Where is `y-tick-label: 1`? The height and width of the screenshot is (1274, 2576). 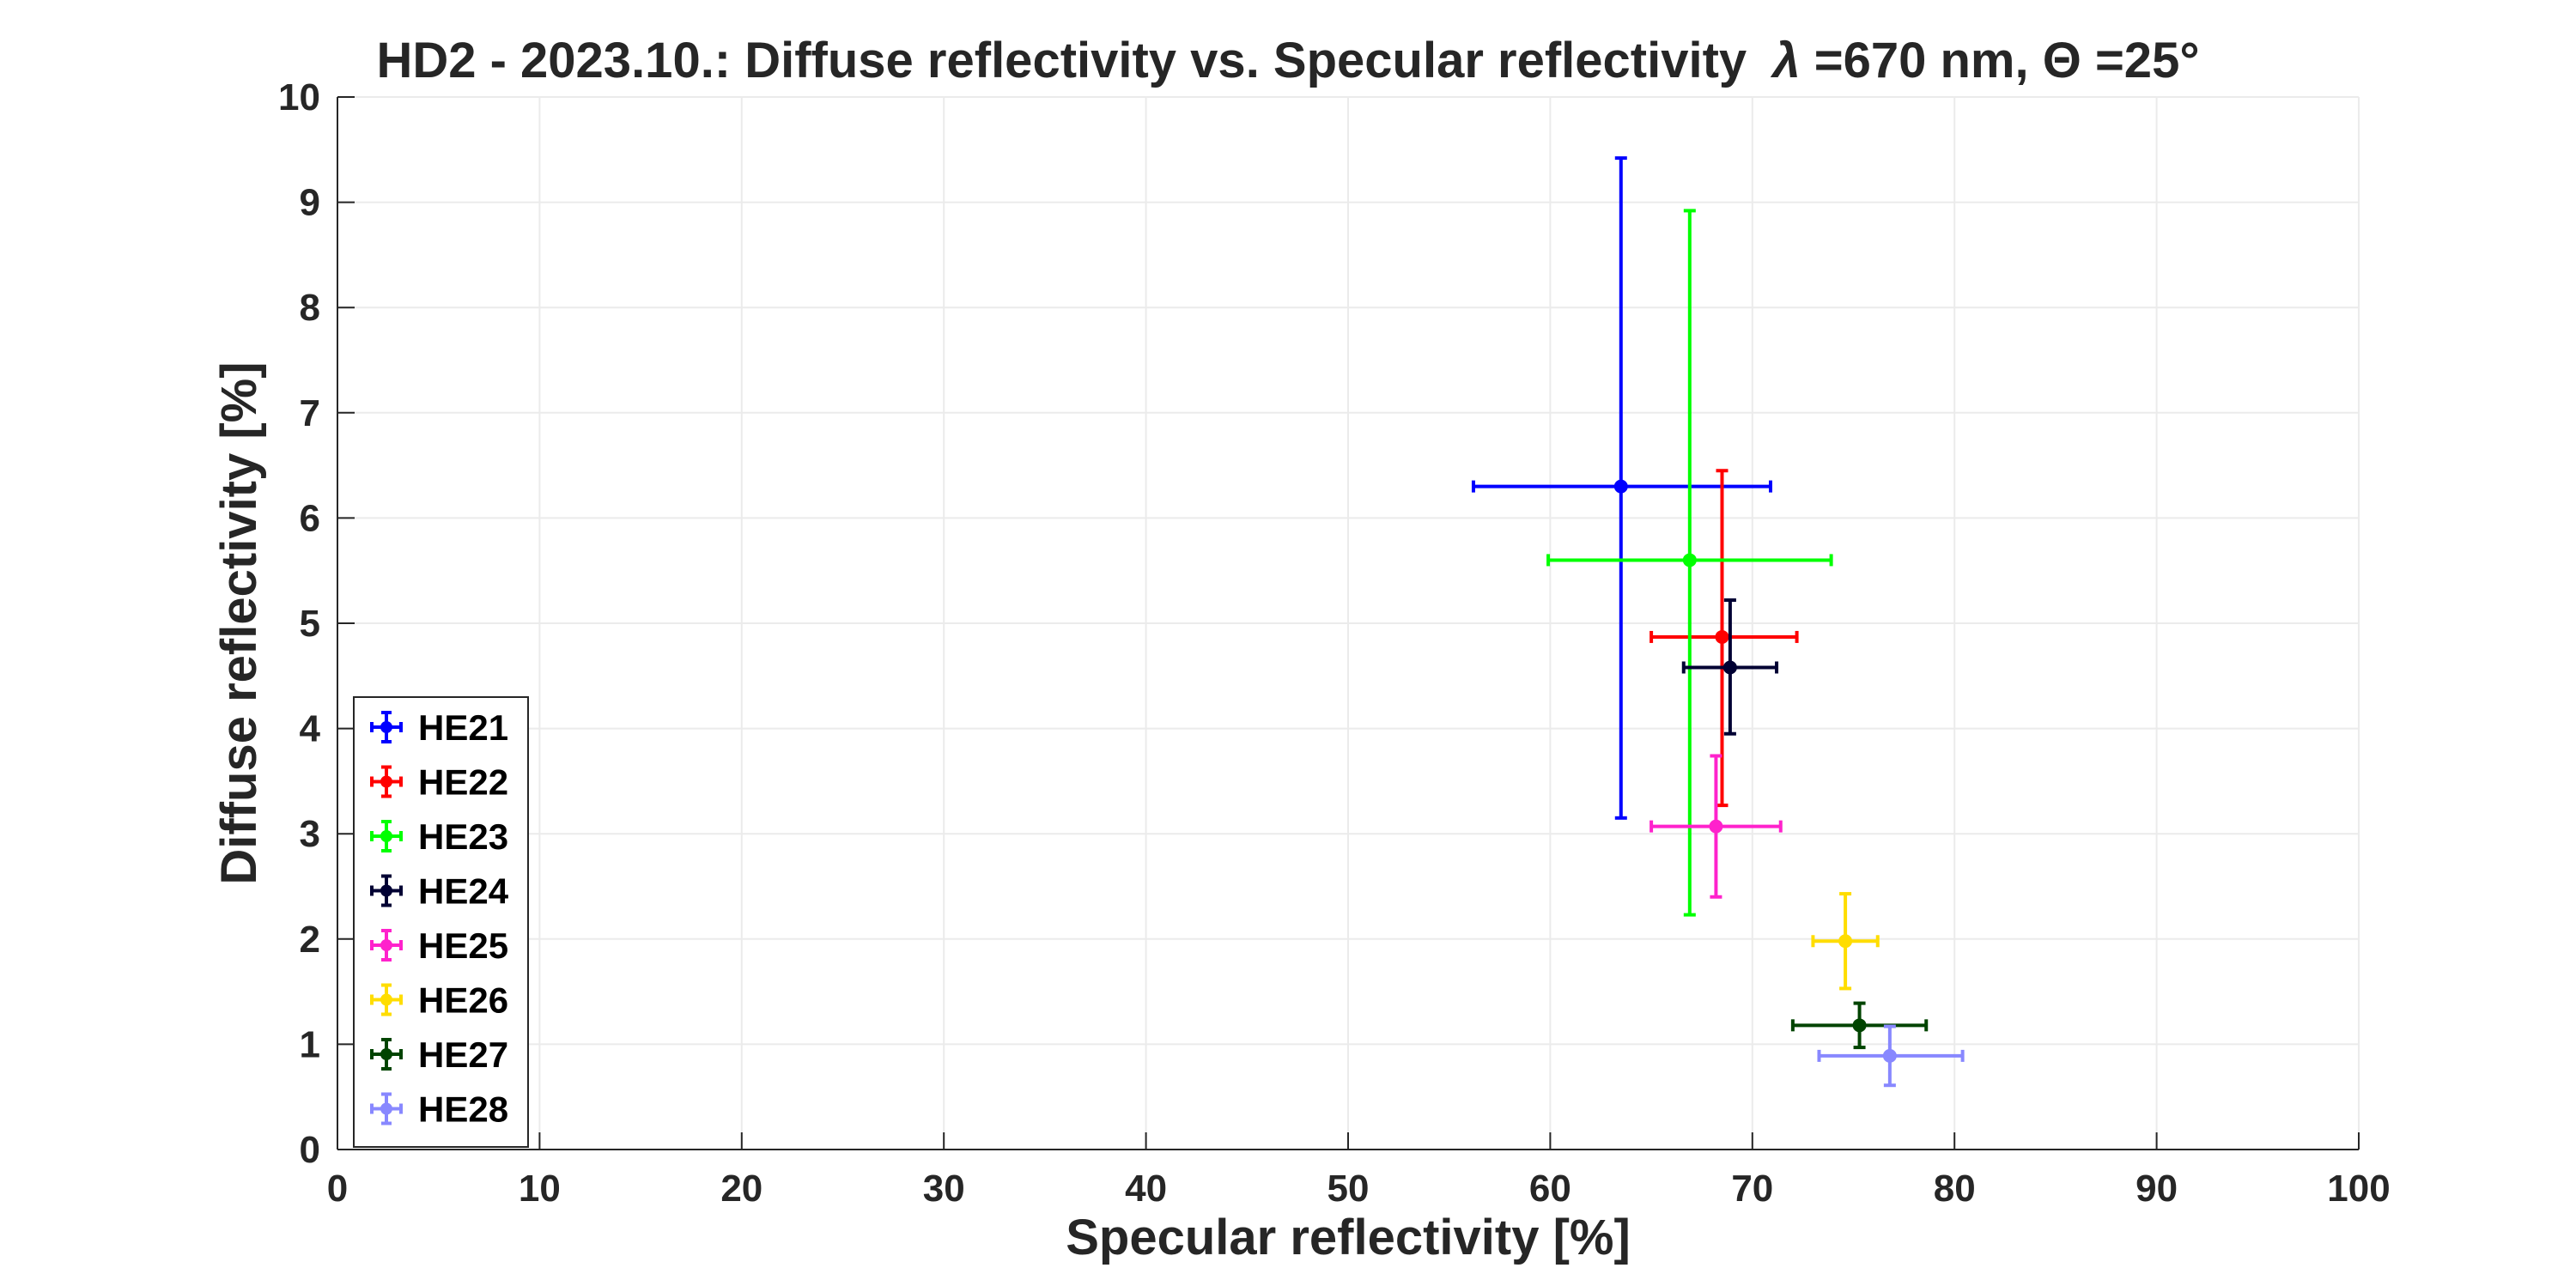 y-tick-label: 1 is located at coordinates (310, 1044).